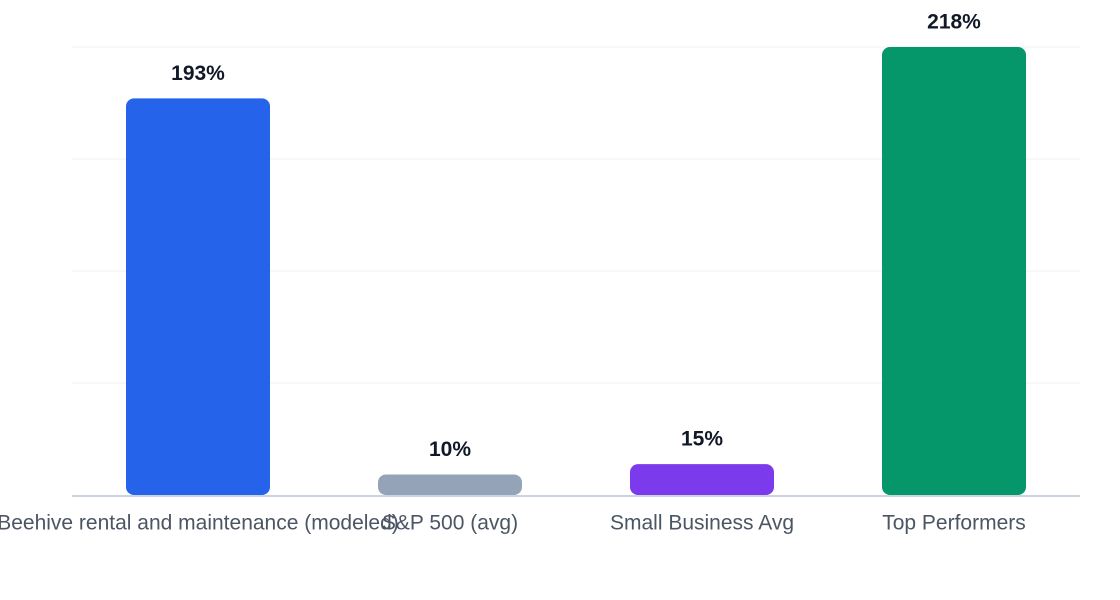  I want to click on x-tick-label: Small Business Avg, so click(702, 523).